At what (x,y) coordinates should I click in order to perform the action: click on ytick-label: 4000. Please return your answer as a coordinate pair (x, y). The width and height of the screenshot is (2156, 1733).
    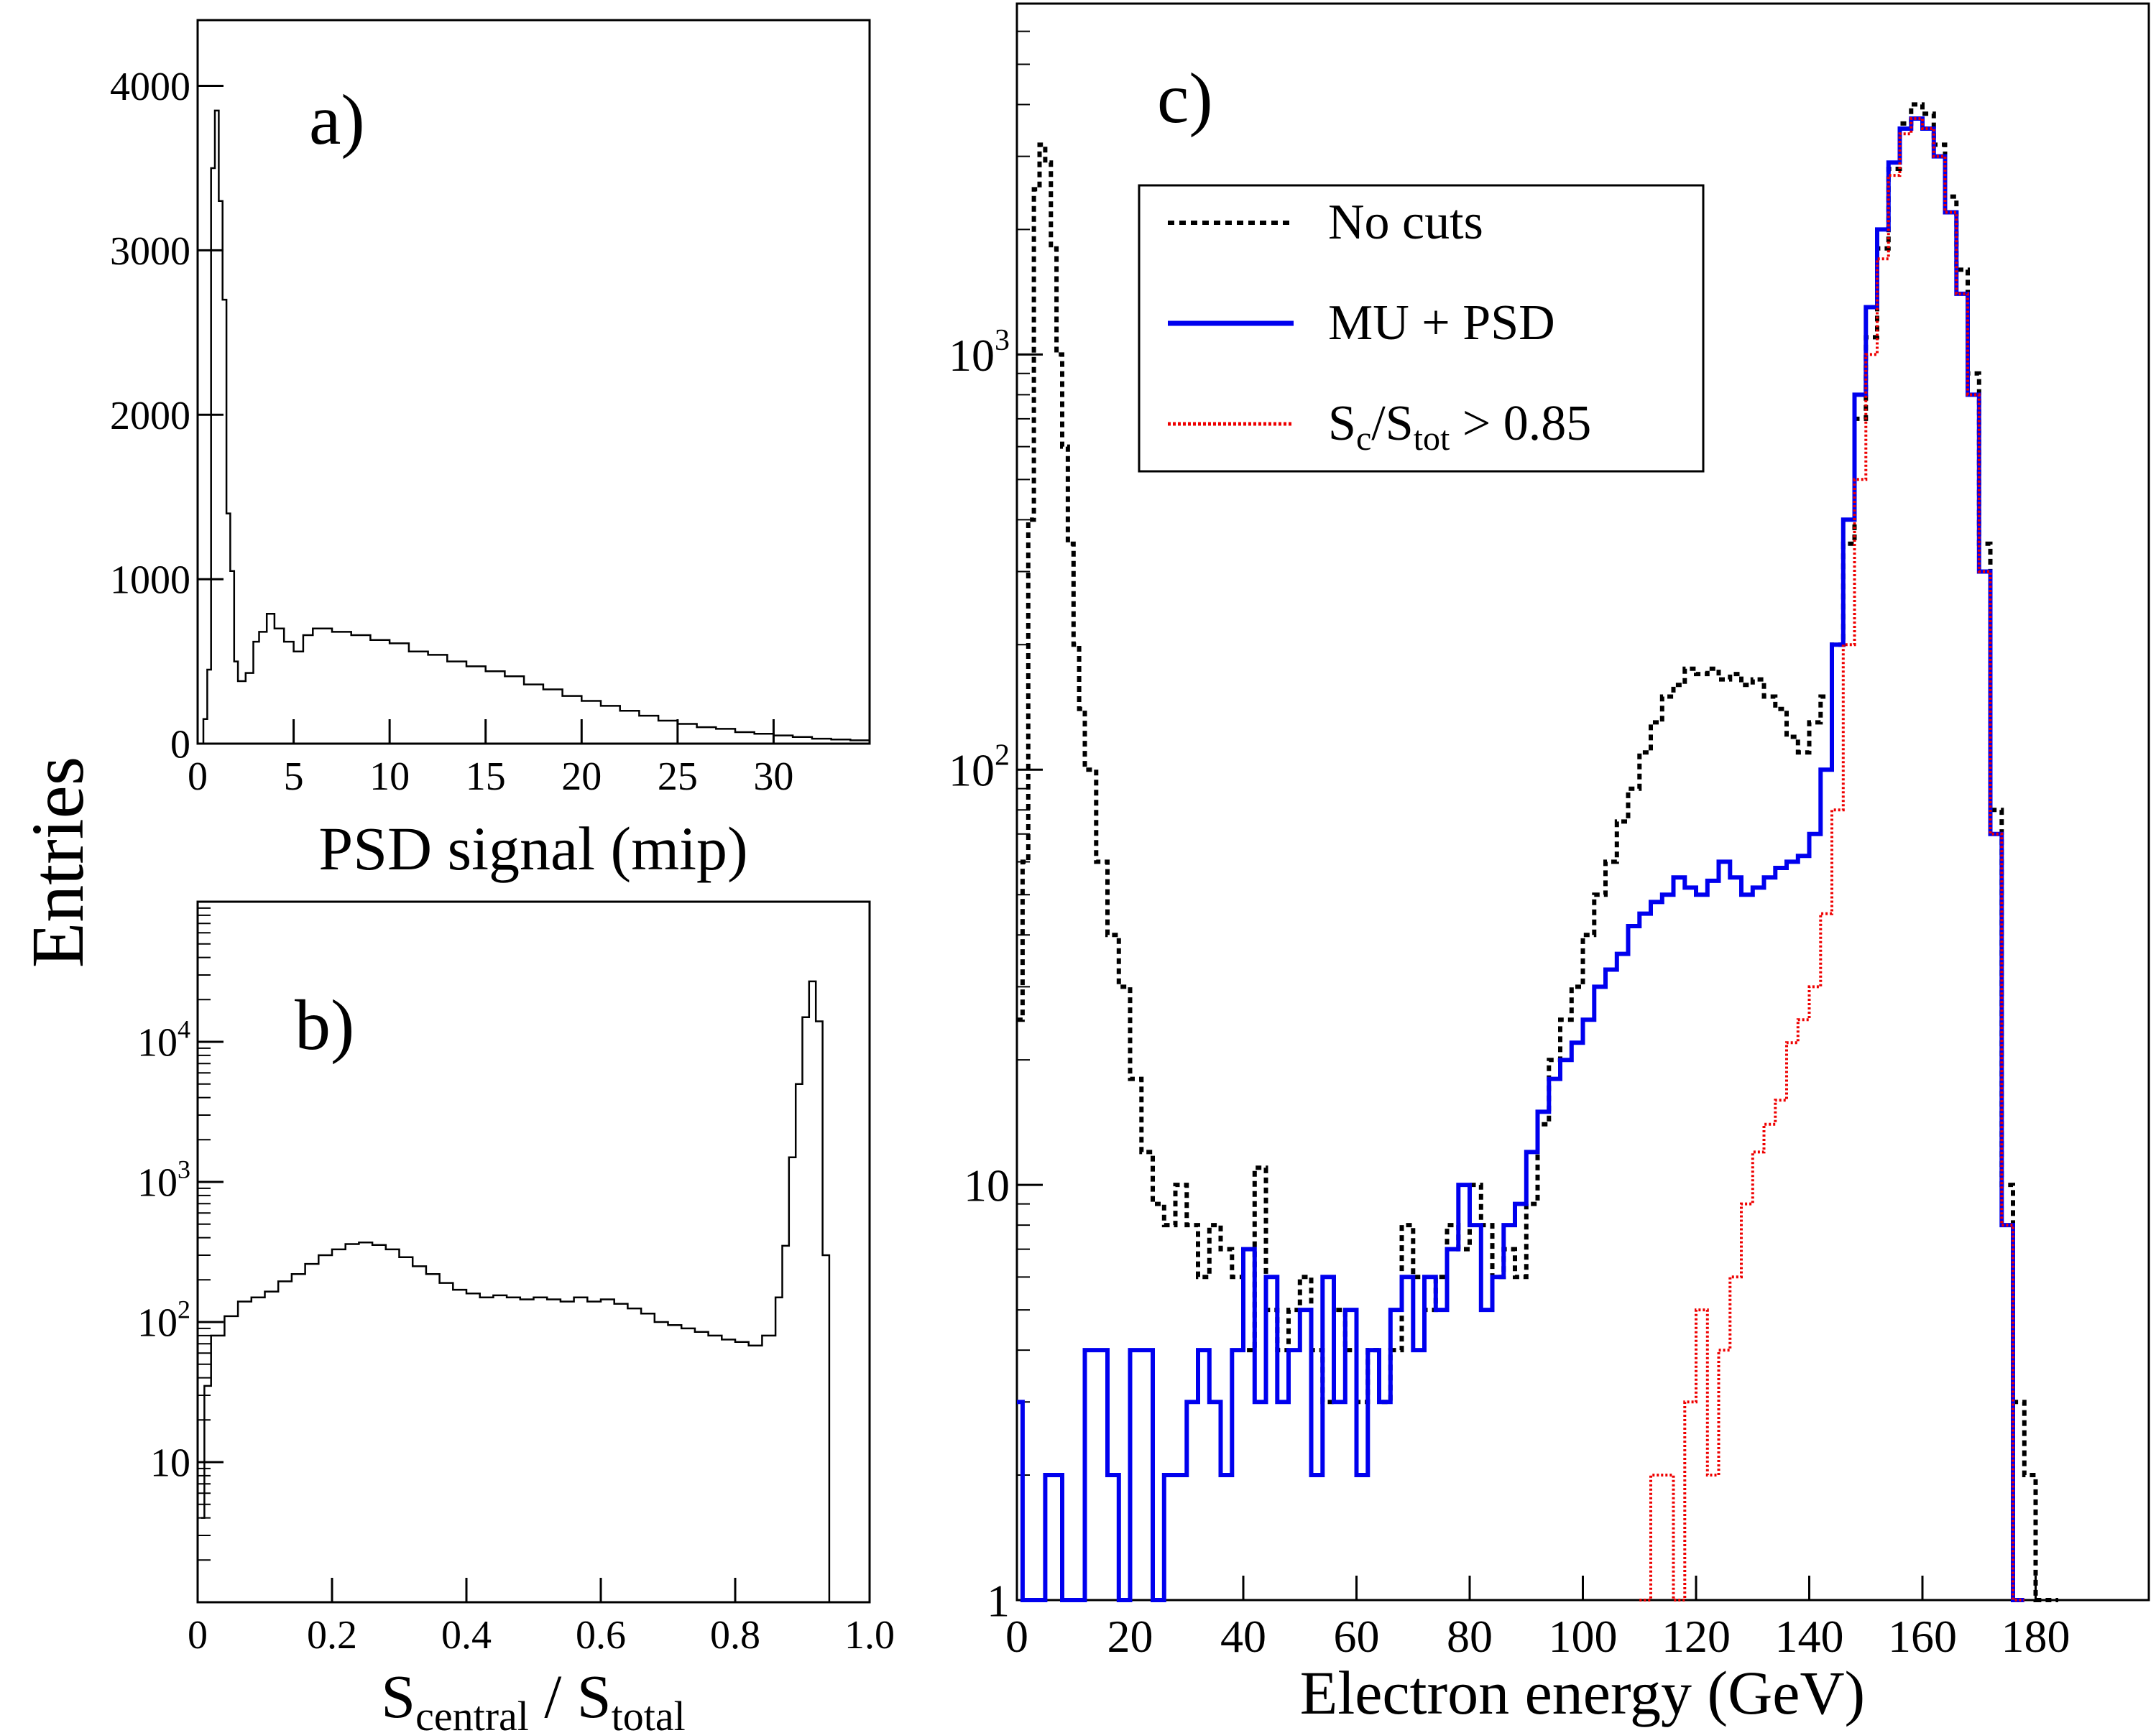
    Looking at the image, I should click on (150, 87).